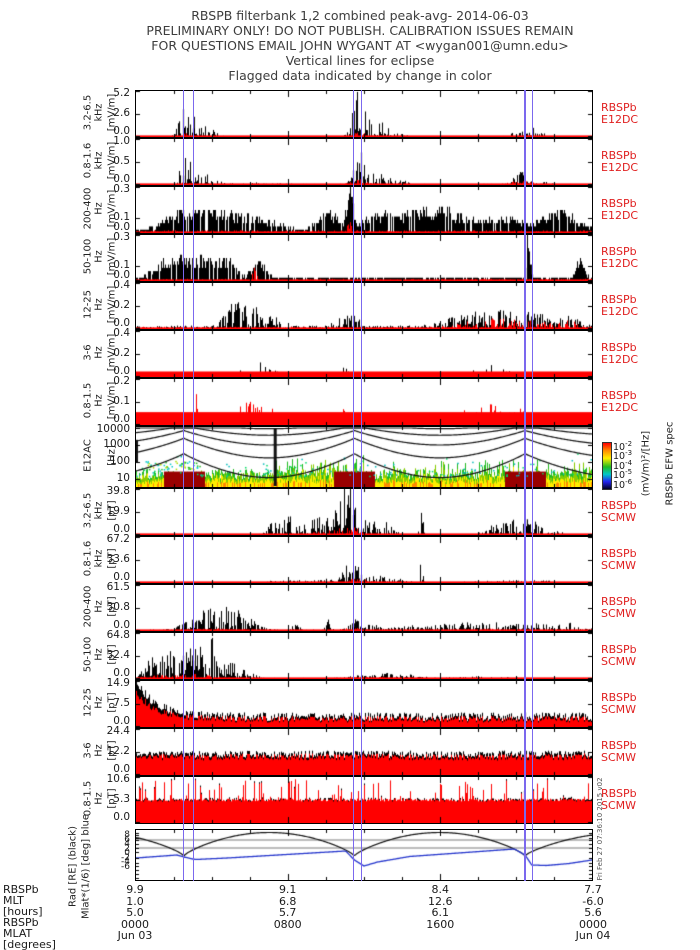  What do you see at coordinates (121, 799) in the screenshot?
I see `ytick-label: 5.3` at bounding box center [121, 799].